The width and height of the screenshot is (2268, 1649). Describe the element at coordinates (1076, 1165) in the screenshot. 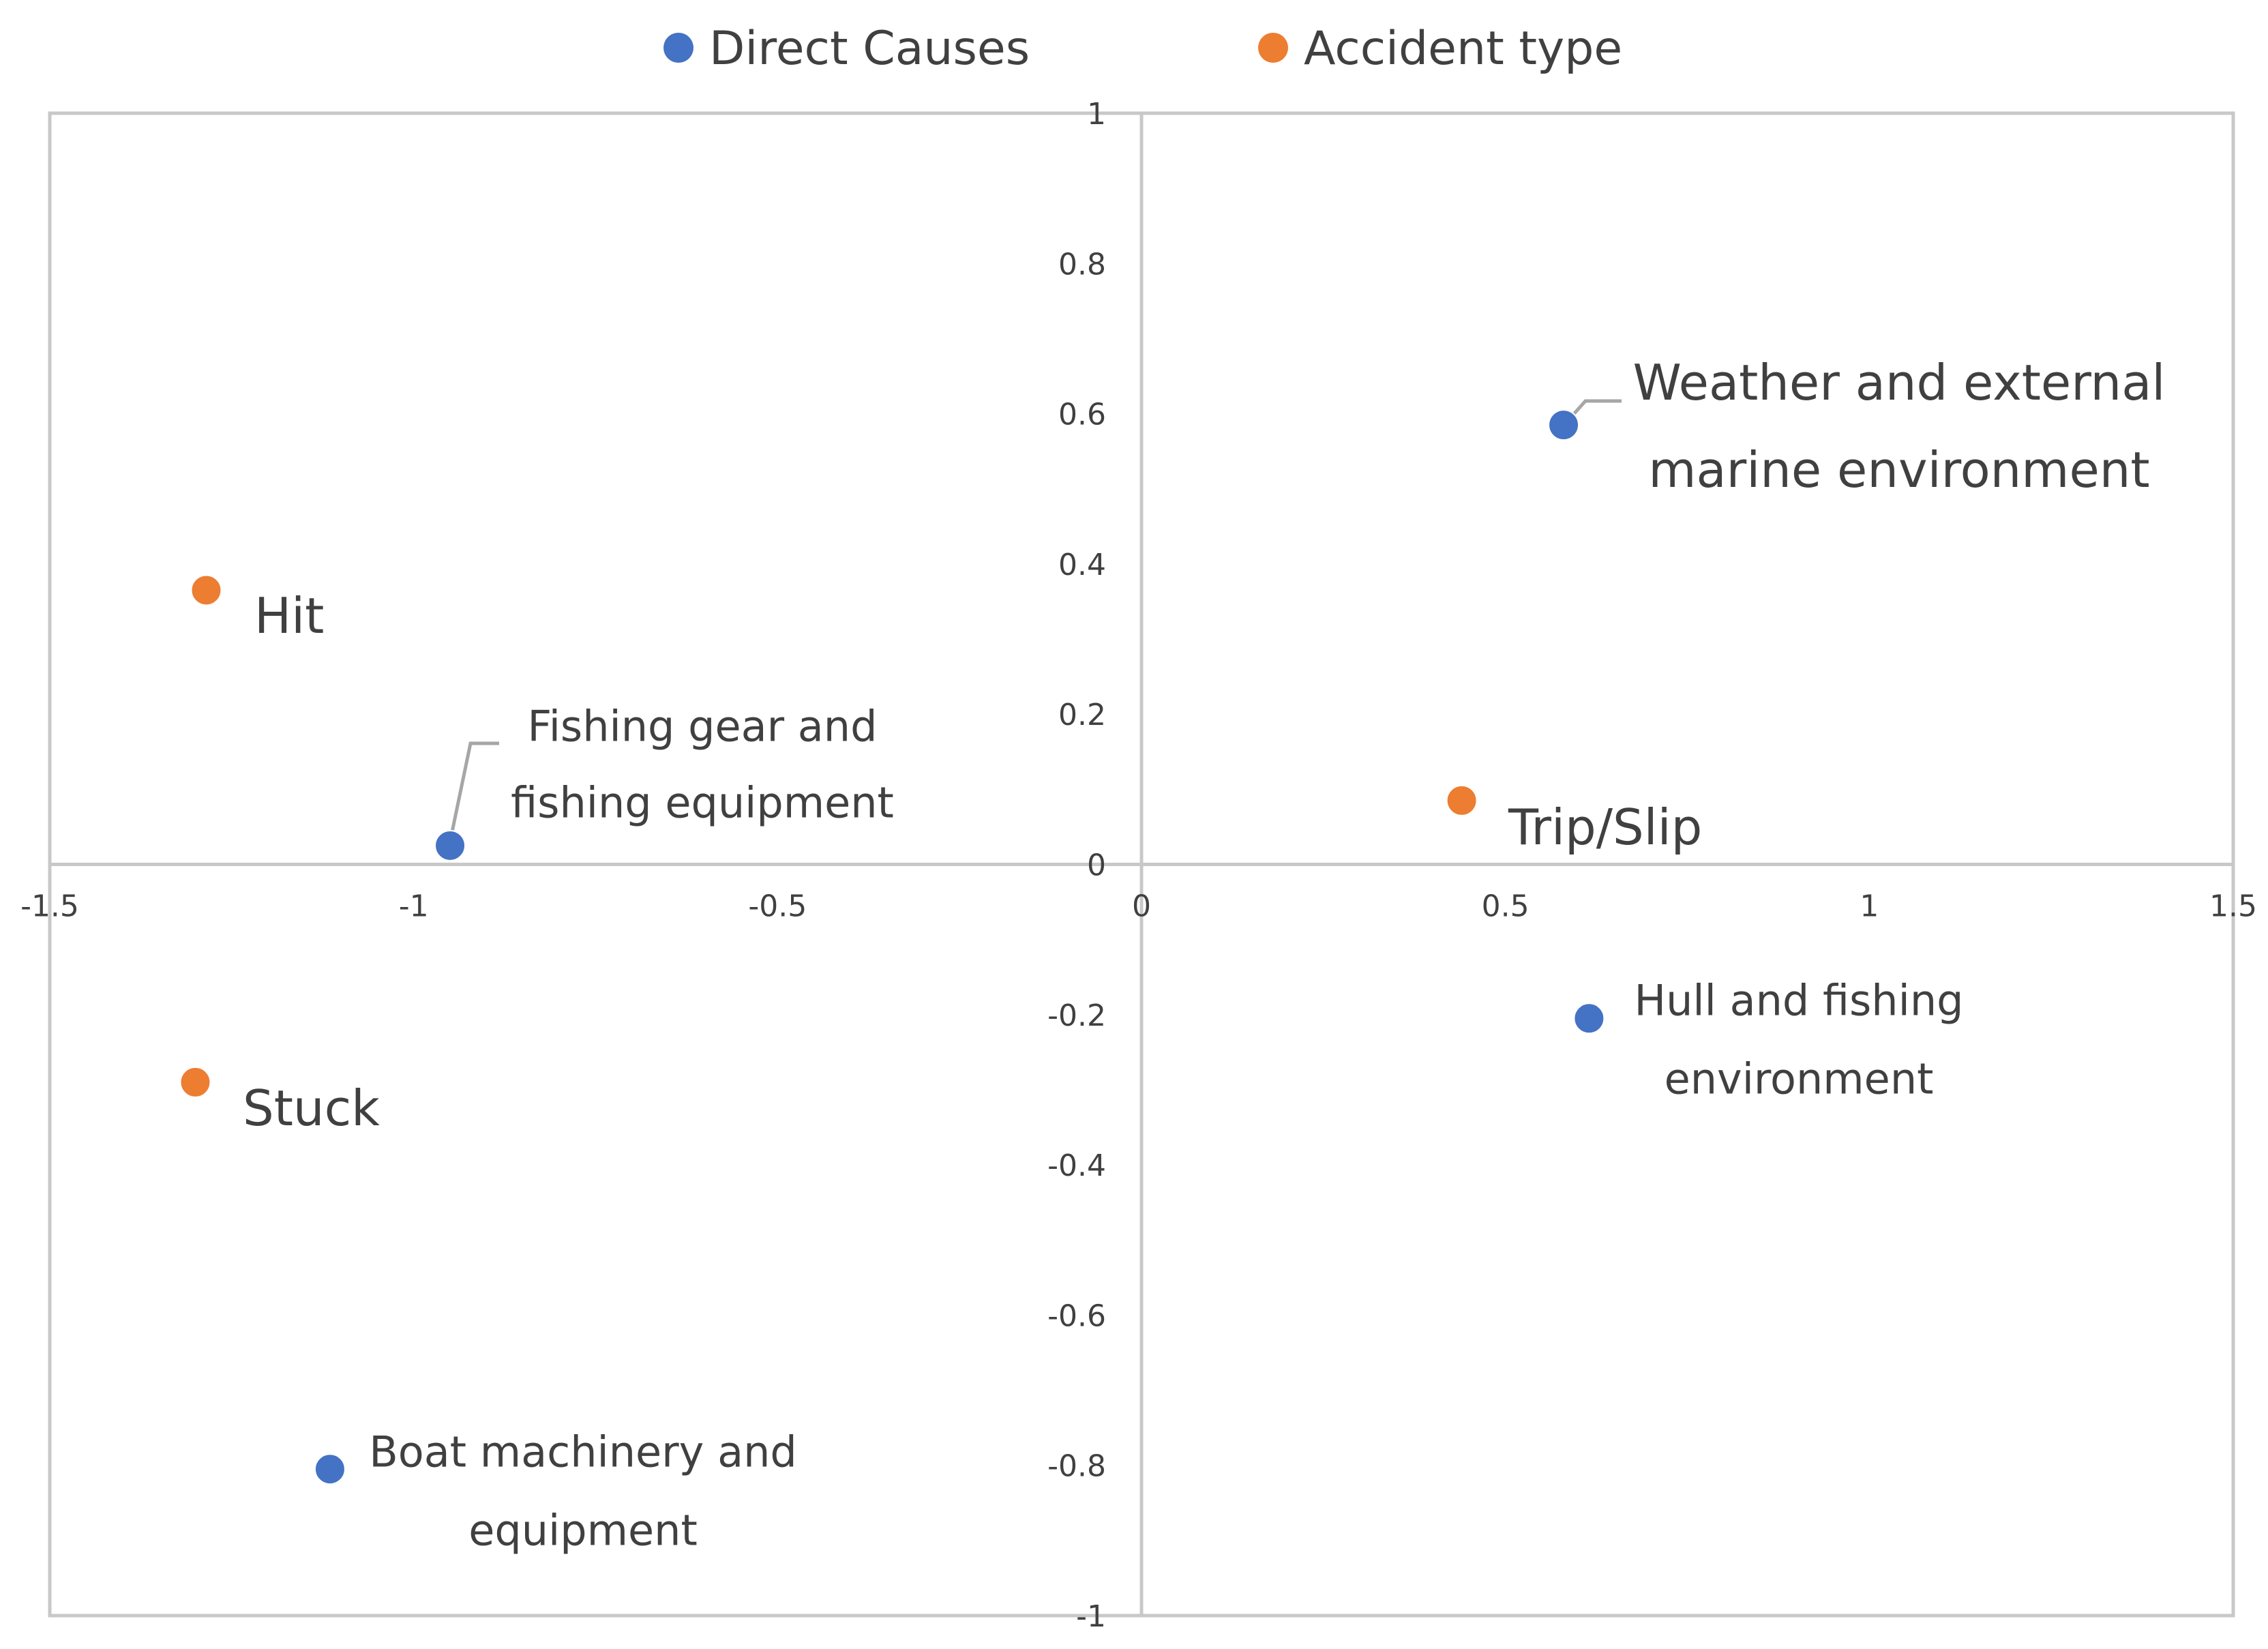

I see `y-tick-label: -0.4` at that location.